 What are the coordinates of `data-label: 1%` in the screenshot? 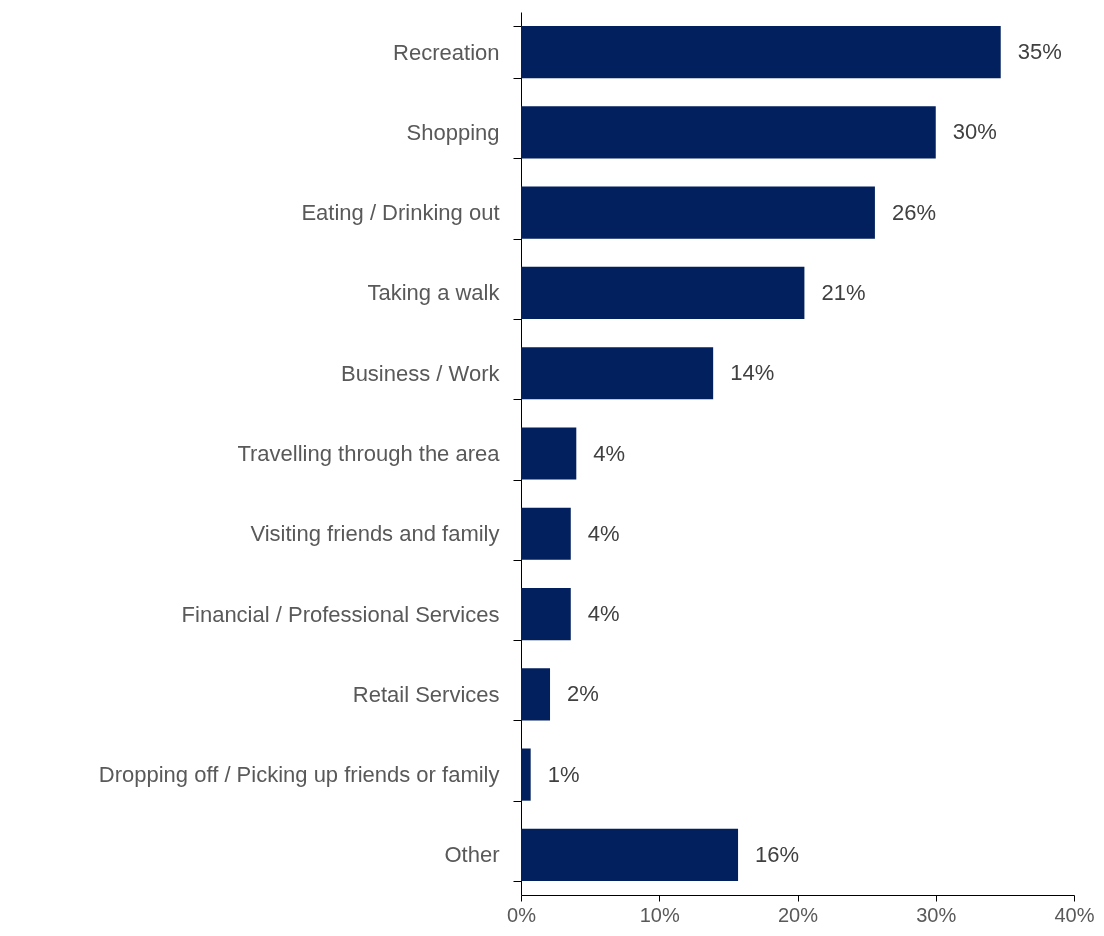 It's located at (563, 774).